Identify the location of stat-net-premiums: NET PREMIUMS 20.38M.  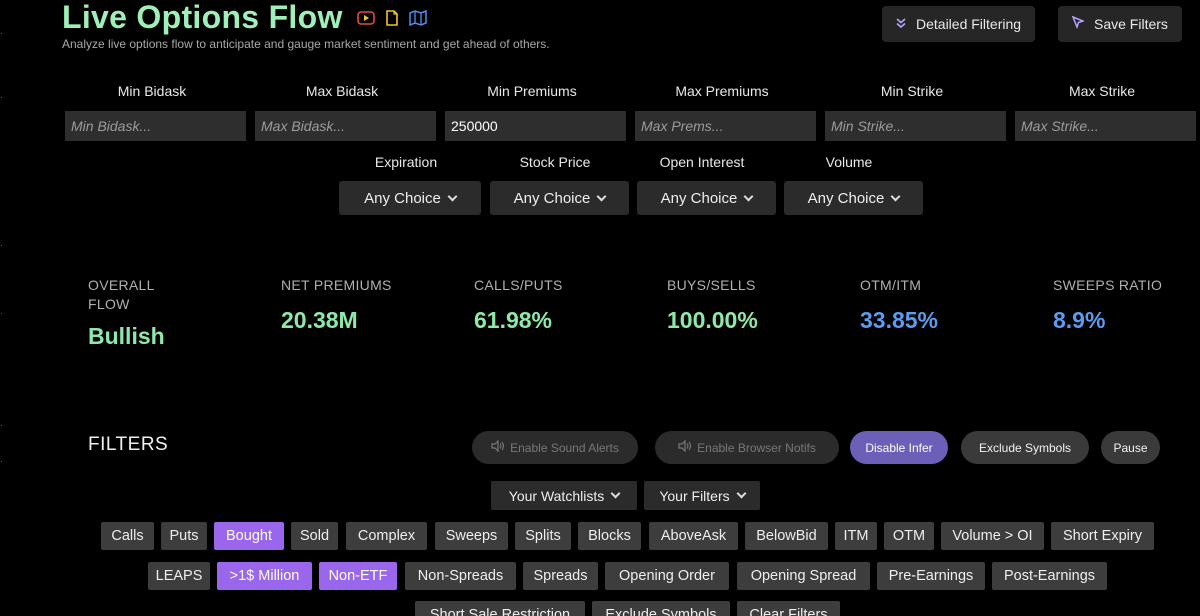
(336, 305).